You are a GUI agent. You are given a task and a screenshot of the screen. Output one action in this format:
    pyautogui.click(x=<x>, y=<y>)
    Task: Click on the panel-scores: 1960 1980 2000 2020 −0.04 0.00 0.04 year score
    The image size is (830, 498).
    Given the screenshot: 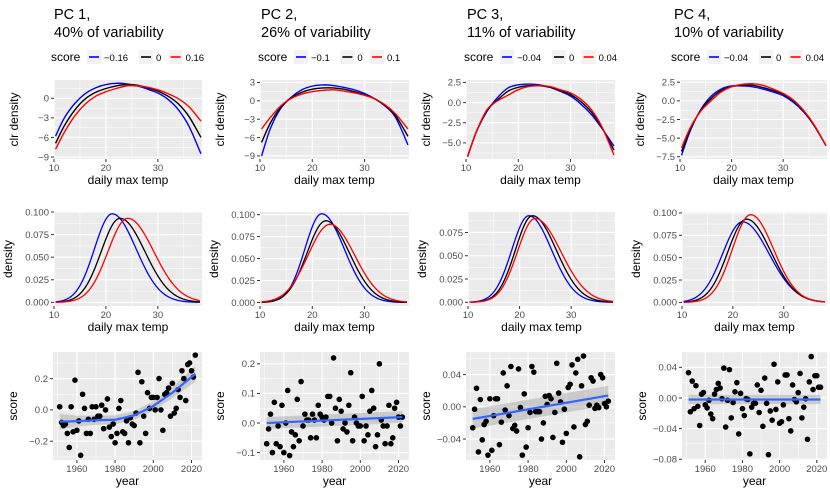 What is the action you would take?
    pyautogui.click(x=517, y=420)
    